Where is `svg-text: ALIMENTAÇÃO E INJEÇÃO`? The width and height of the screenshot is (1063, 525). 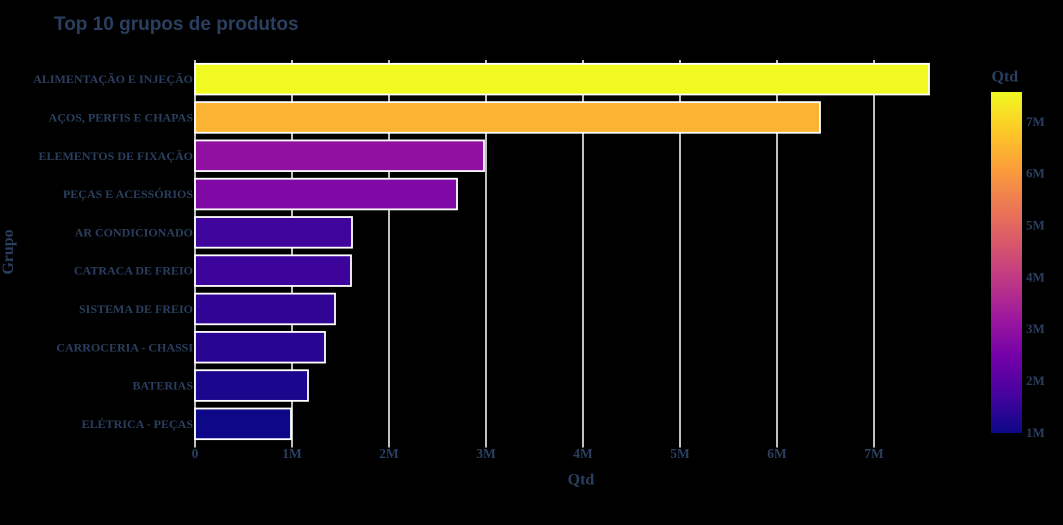 svg-text: ALIMENTAÇÃO E INJEÇÃO is located at coordinates (113, 79).